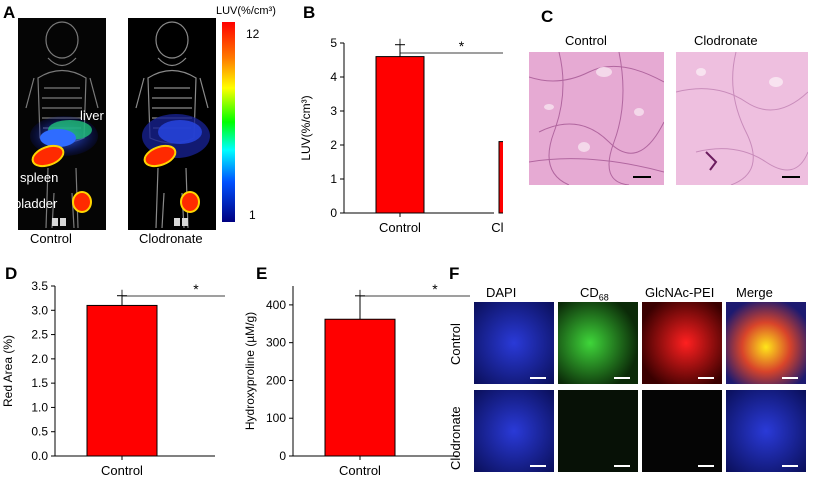 The image size is (817, 479). What do you see at coordinates (501, 292) in the screenshot?
I see `column-label-dapi: DAPI` at bounding box center [501, 292].